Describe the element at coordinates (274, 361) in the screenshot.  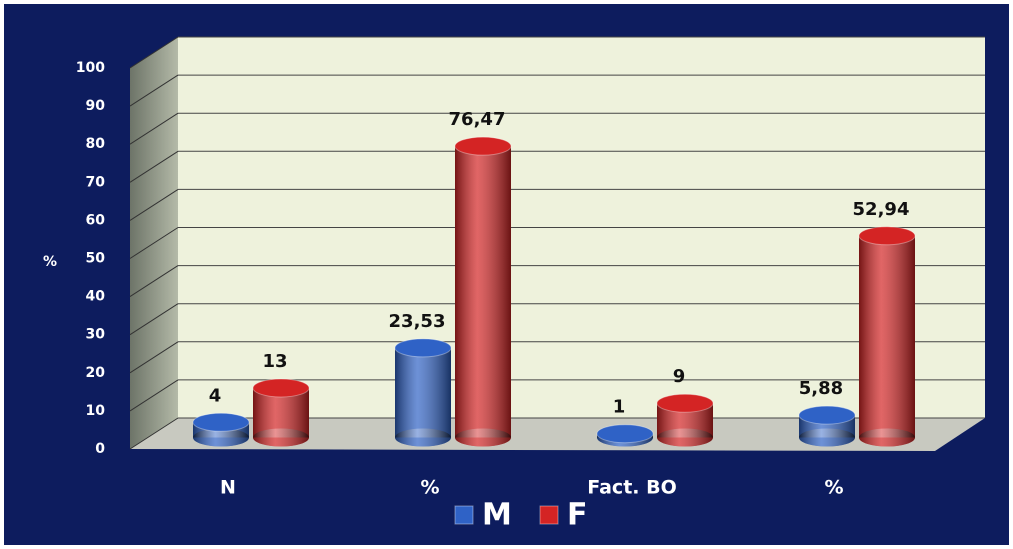
I see `value-label: 13` at that location.